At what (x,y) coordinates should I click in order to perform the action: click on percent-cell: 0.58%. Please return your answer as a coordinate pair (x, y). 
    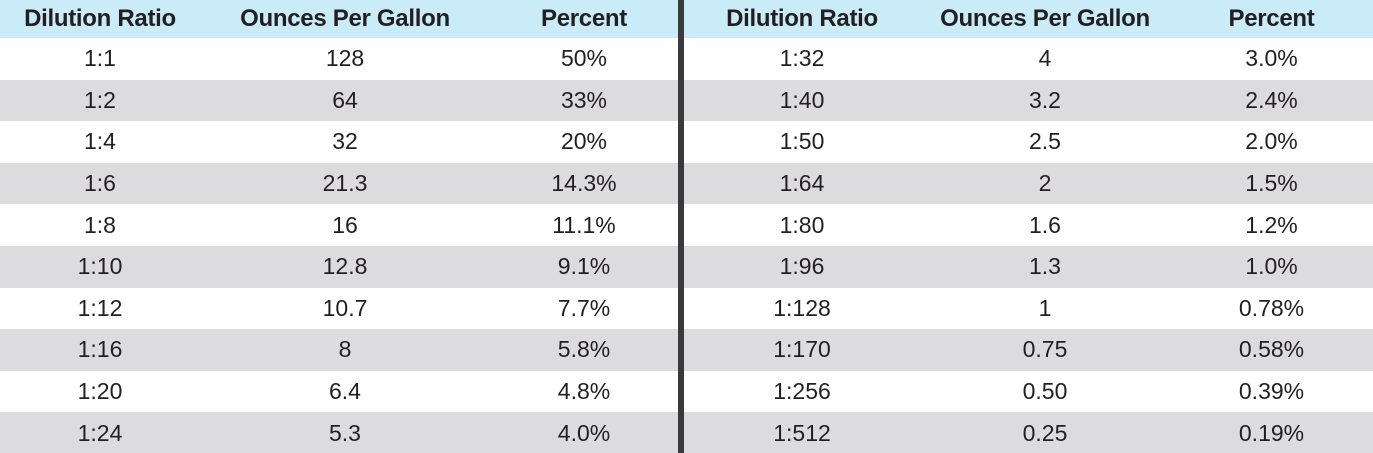
    Looking at the image, I should click on (1271, 350).